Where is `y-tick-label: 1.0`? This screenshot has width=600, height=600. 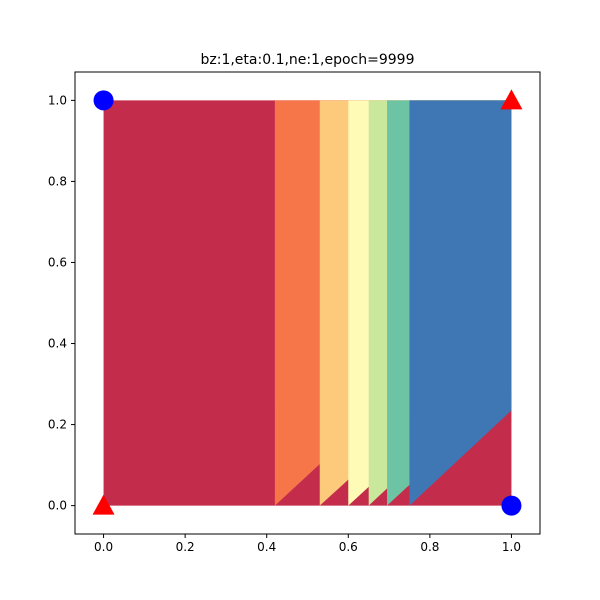 y-tick-label: 1.0 is located at coordinates (57, 100).